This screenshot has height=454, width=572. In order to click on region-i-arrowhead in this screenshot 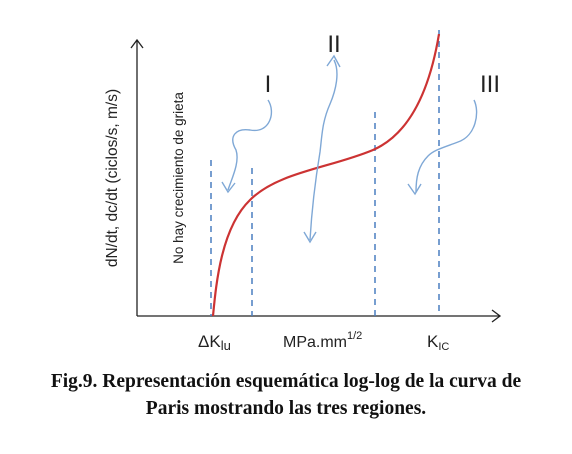, I will do `click(228, 187)`.